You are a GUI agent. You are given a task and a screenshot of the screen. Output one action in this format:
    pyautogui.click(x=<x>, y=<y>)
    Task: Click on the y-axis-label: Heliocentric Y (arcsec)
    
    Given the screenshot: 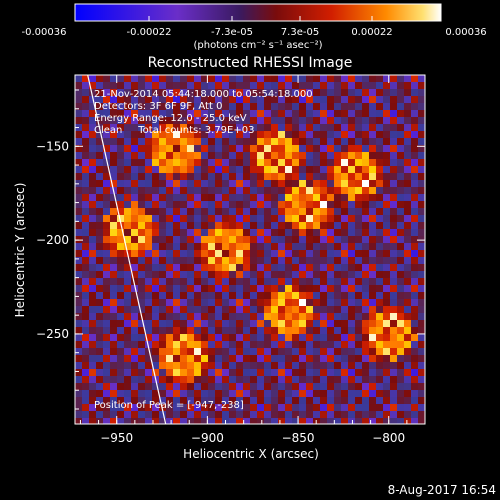 What is the action you would take?
    pyautogui.click(x=20, y=250)
    